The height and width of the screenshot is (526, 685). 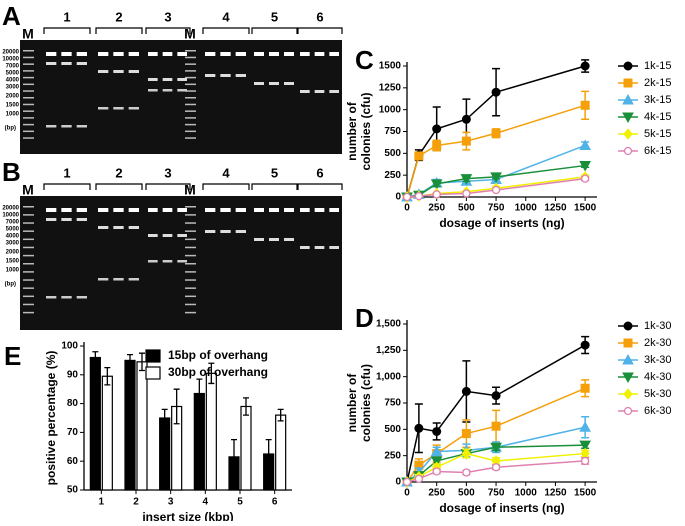 What do you see at coordinates (398, 197) in the screenshot?
I see `y-tick-label: 0` at bounding box center [398, 197].